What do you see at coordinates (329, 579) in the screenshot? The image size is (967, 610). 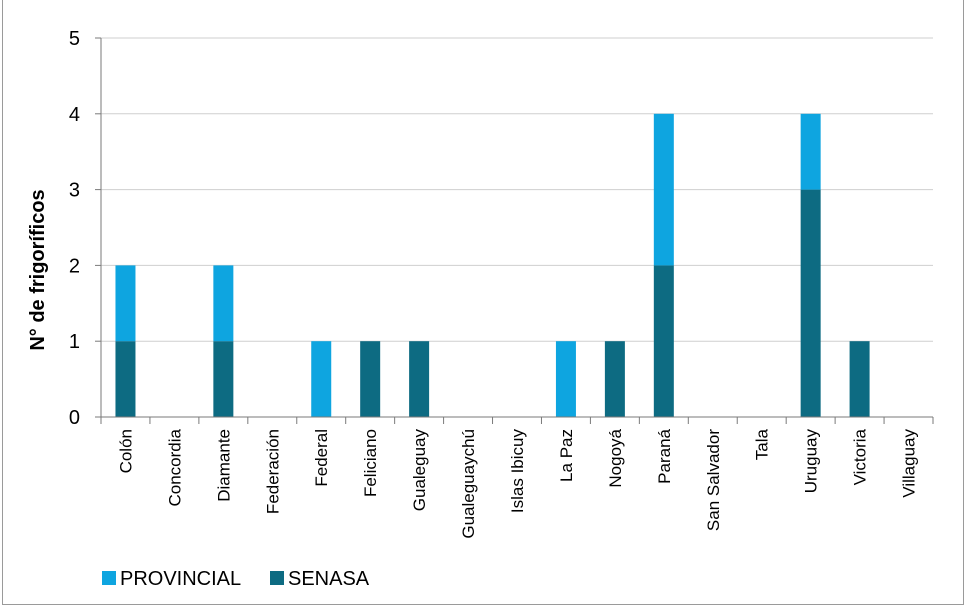 I see `legend-label: SENASA` at bounding box center [329, 579].